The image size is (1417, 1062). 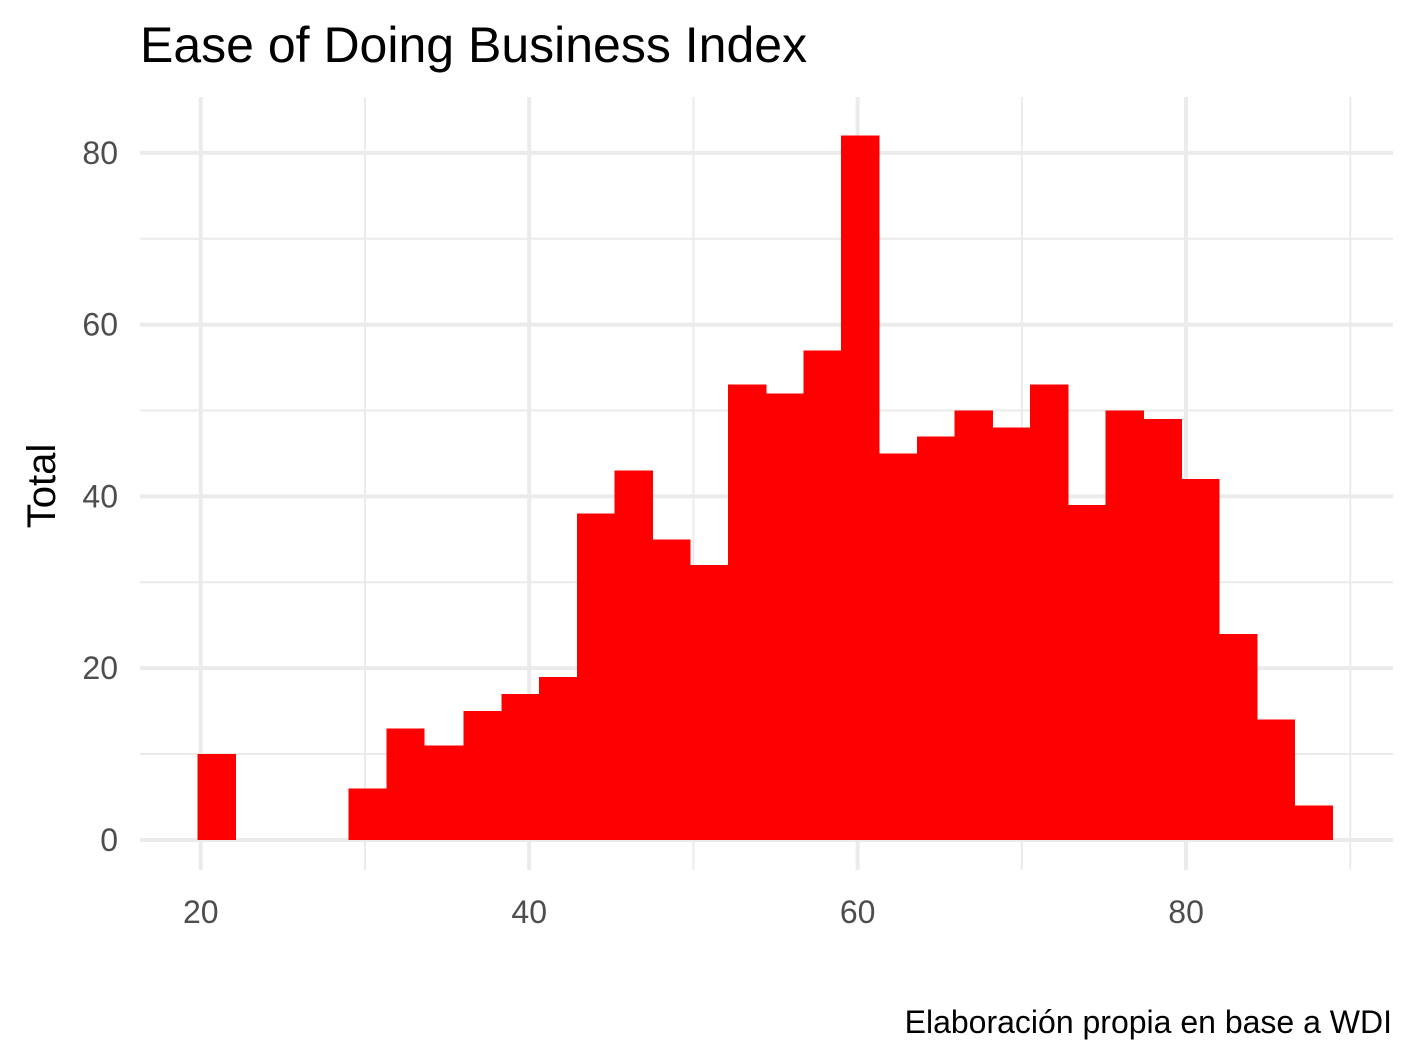 I want to click on y-axis-label: Total, so click(x=42, y=486).